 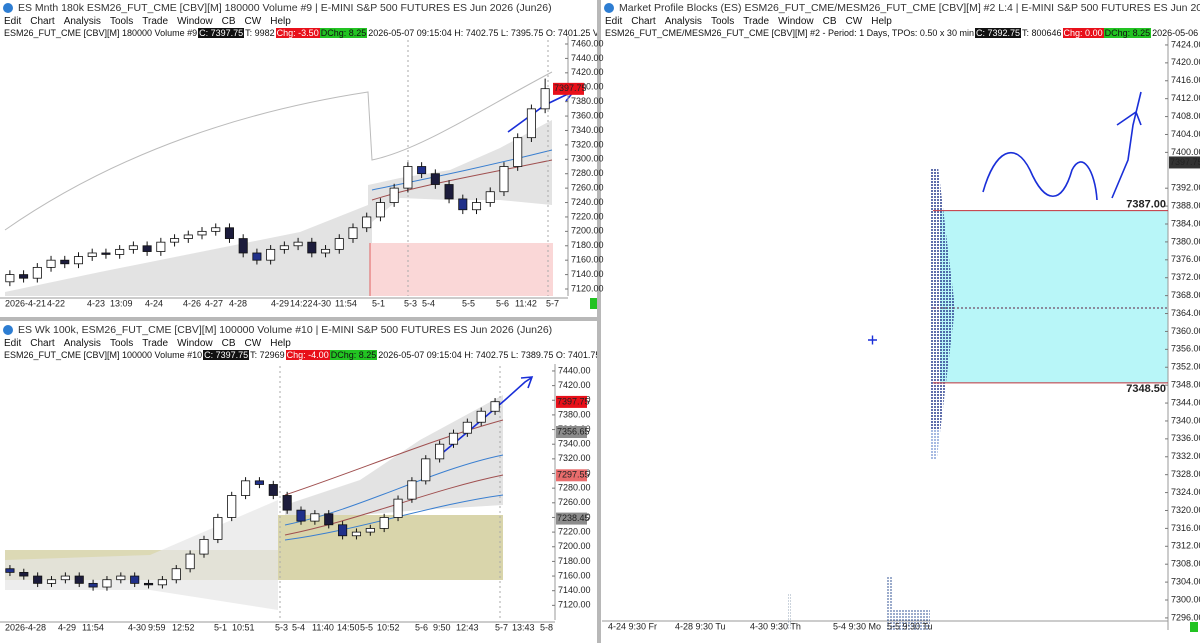 What do you see at coordinates (25, 627) in the screenshot?
I see `x-tick-label: 2026-4-28` at bounding box center [25, 627].